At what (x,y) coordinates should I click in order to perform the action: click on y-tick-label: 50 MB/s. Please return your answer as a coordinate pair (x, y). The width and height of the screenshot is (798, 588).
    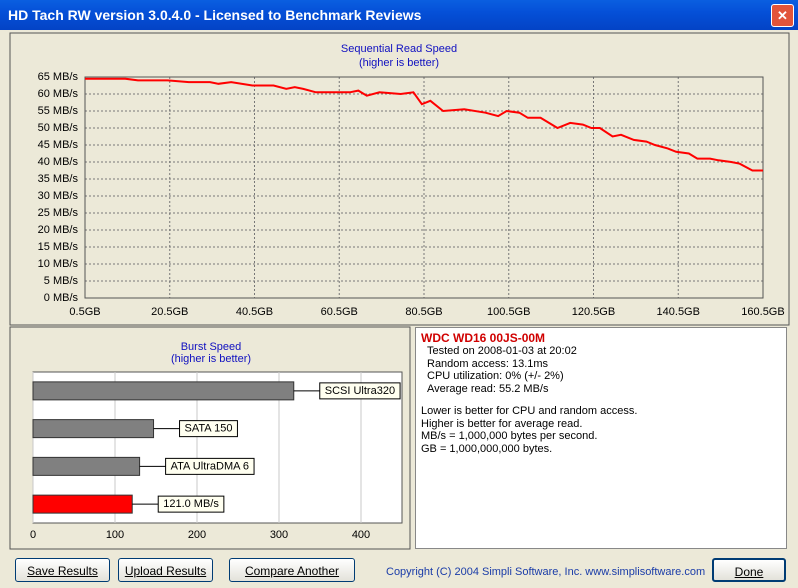
    Looking at the image, I should click on (58, 128).